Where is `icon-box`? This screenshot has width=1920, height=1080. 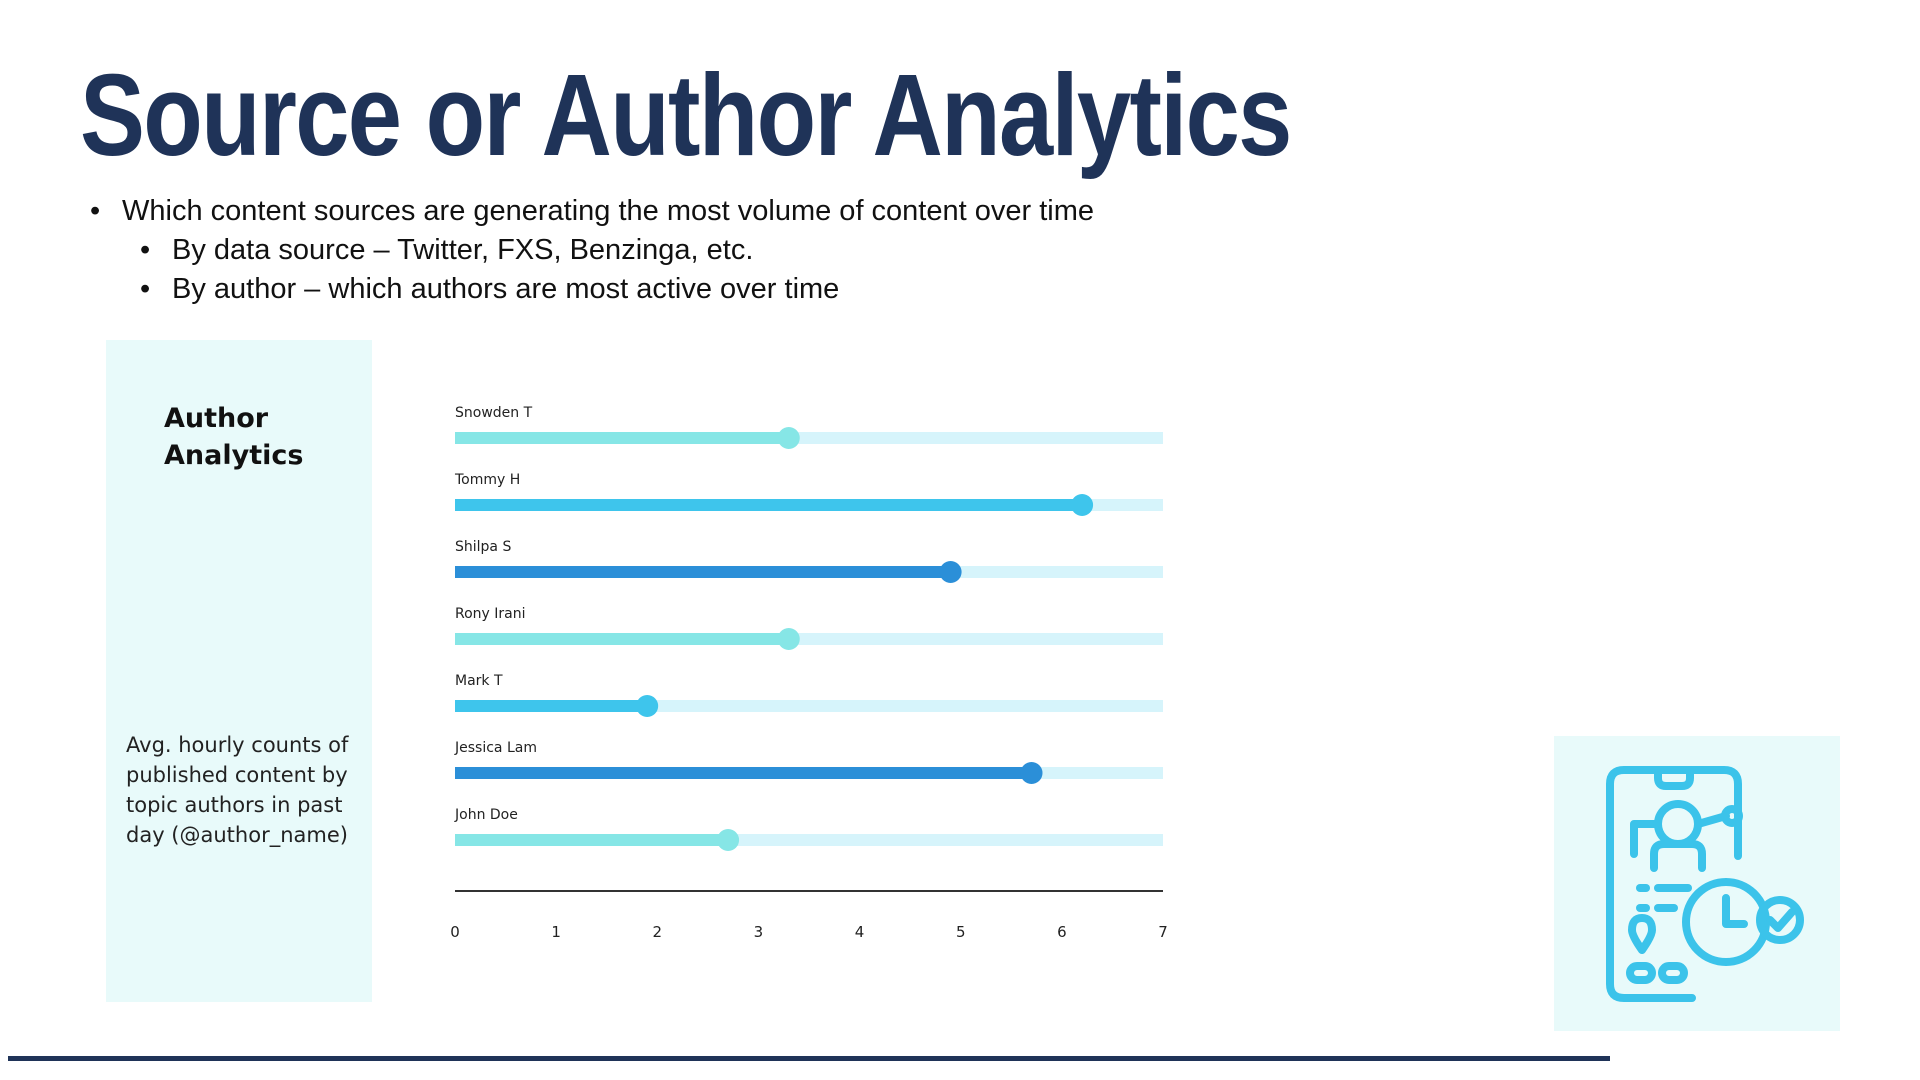 icon-box is located at coordinates (1697, 883).